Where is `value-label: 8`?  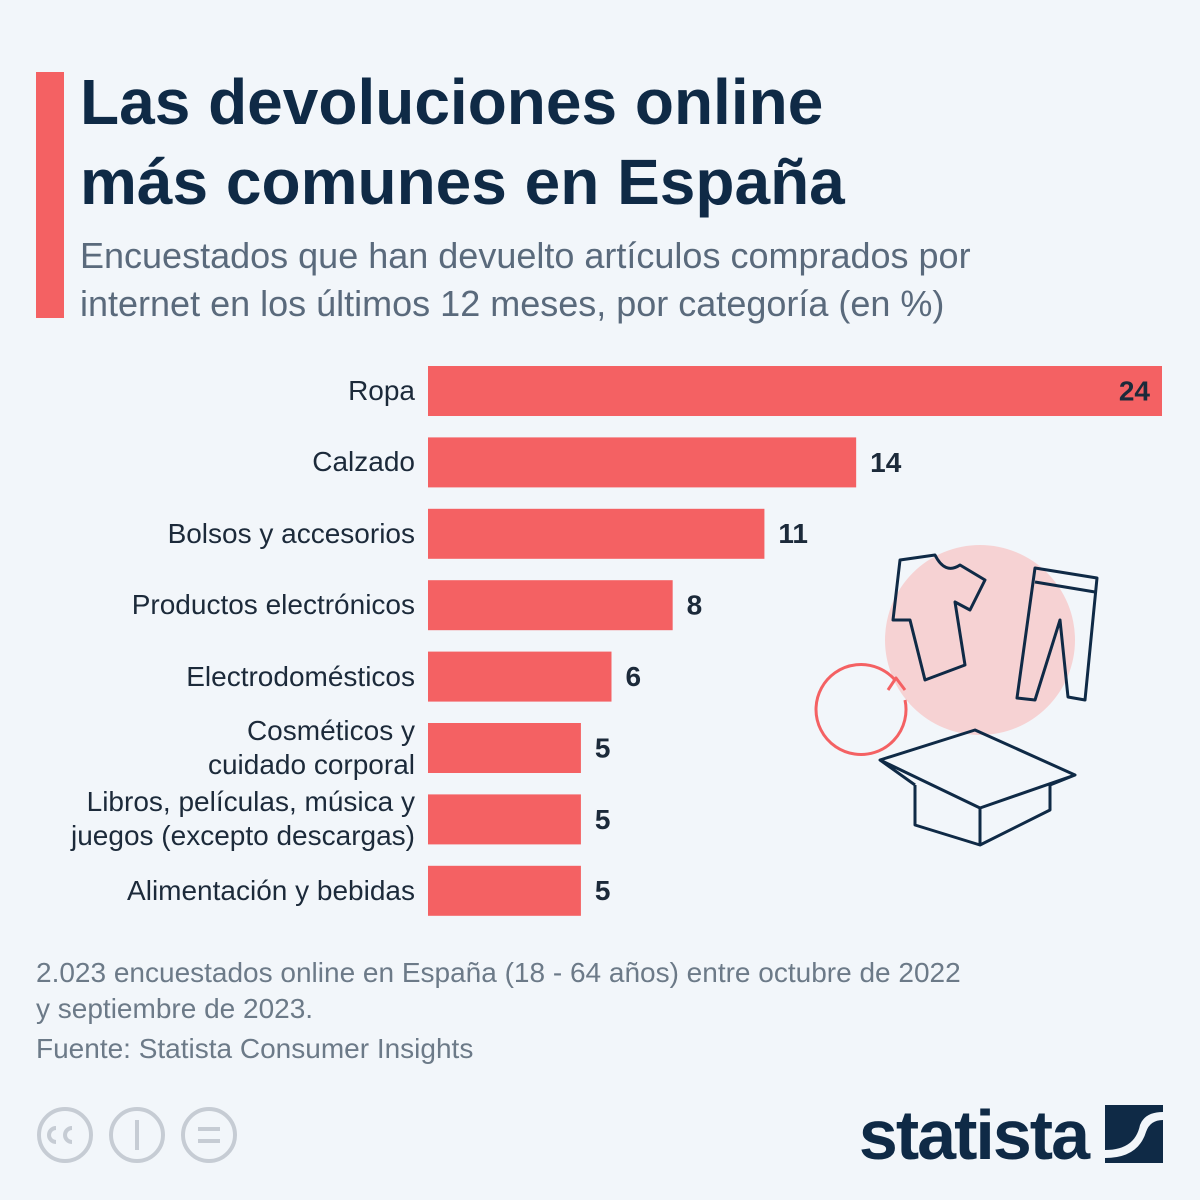 value-label: 8 is located at coordinates (695, 605).